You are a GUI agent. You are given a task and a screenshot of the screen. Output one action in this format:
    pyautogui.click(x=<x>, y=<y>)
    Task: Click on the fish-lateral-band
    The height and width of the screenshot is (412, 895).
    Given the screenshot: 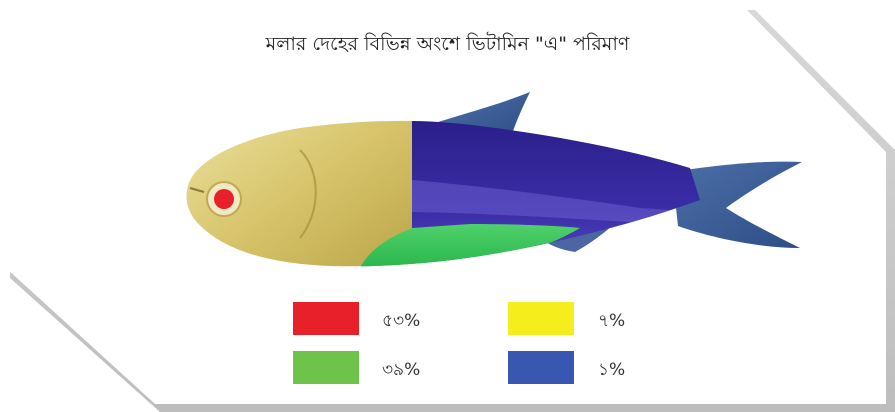 What is the action you would take?
    pyautogui.click(x=556, y=203)
    